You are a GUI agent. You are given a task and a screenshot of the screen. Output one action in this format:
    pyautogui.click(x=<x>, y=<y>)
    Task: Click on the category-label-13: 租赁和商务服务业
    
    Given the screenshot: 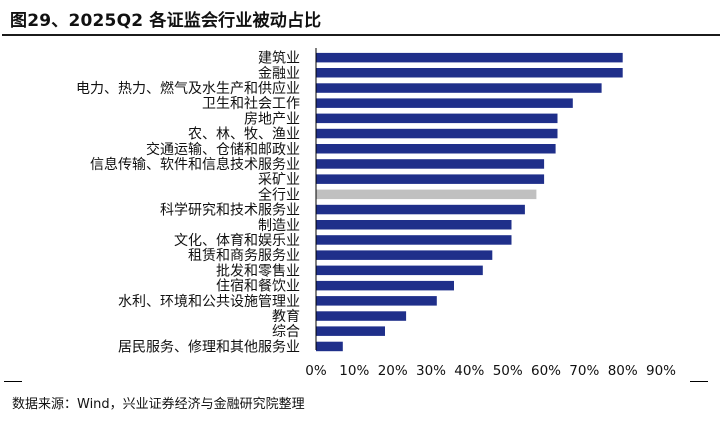 What is the action you would take?
    pyautogui.click(x=244, y=256)
    